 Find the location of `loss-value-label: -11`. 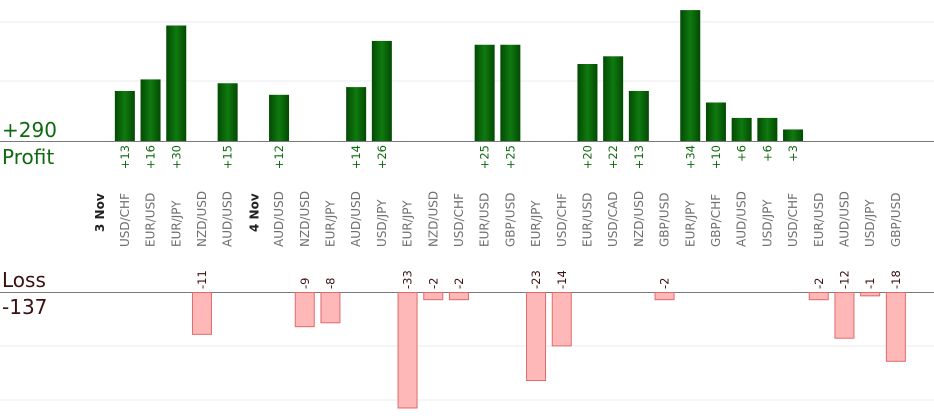

loss-value-label: -11 is located at coordinates (202, 279).